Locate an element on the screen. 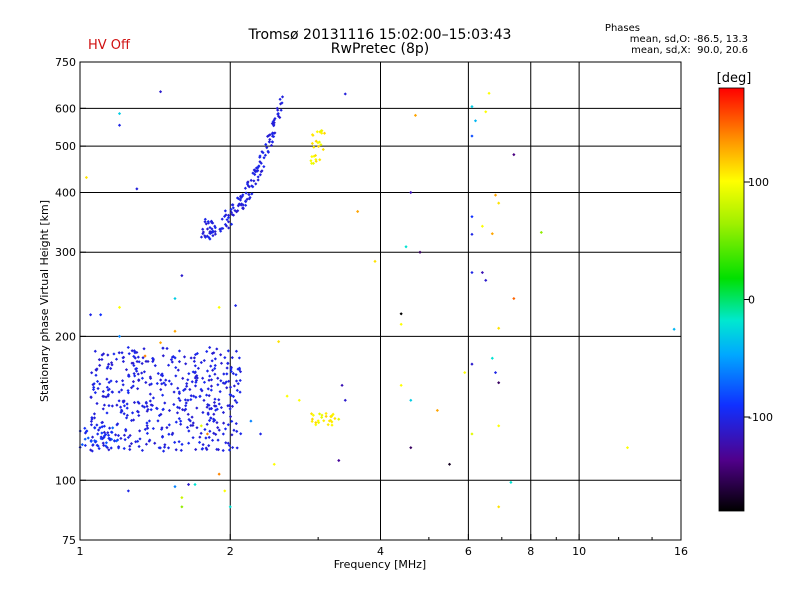 This screenshot has height=600, width=800. phases-stats-heading: Phases is located at coordinates (622, 28).